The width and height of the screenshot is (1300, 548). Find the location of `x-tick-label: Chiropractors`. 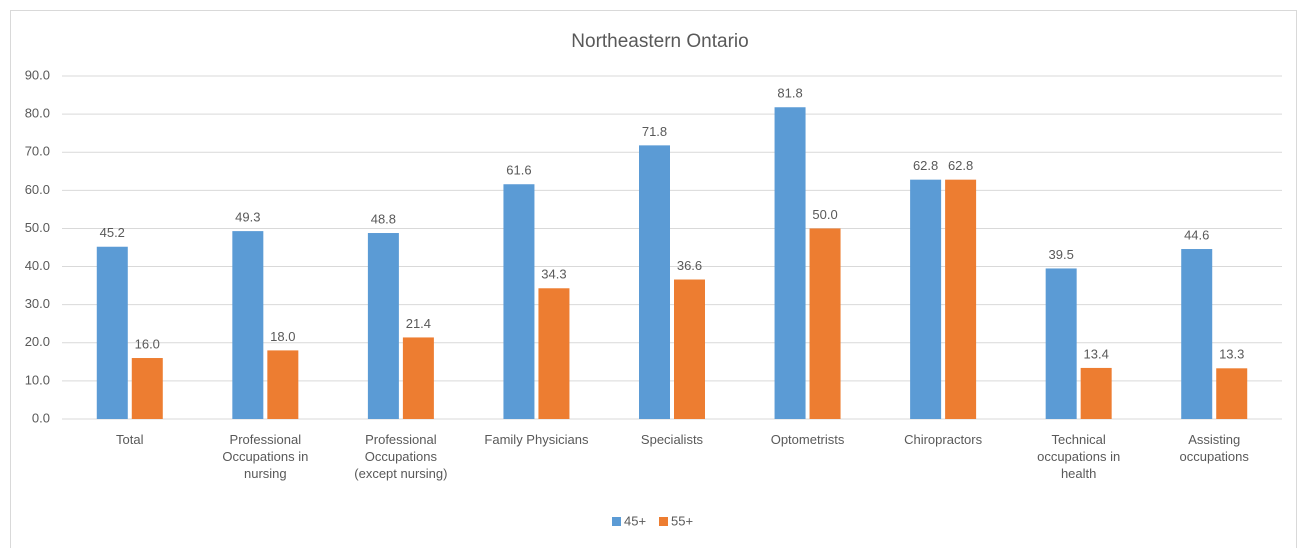

x-tick-label: Chiropractors is located at coordinates (943, 439).